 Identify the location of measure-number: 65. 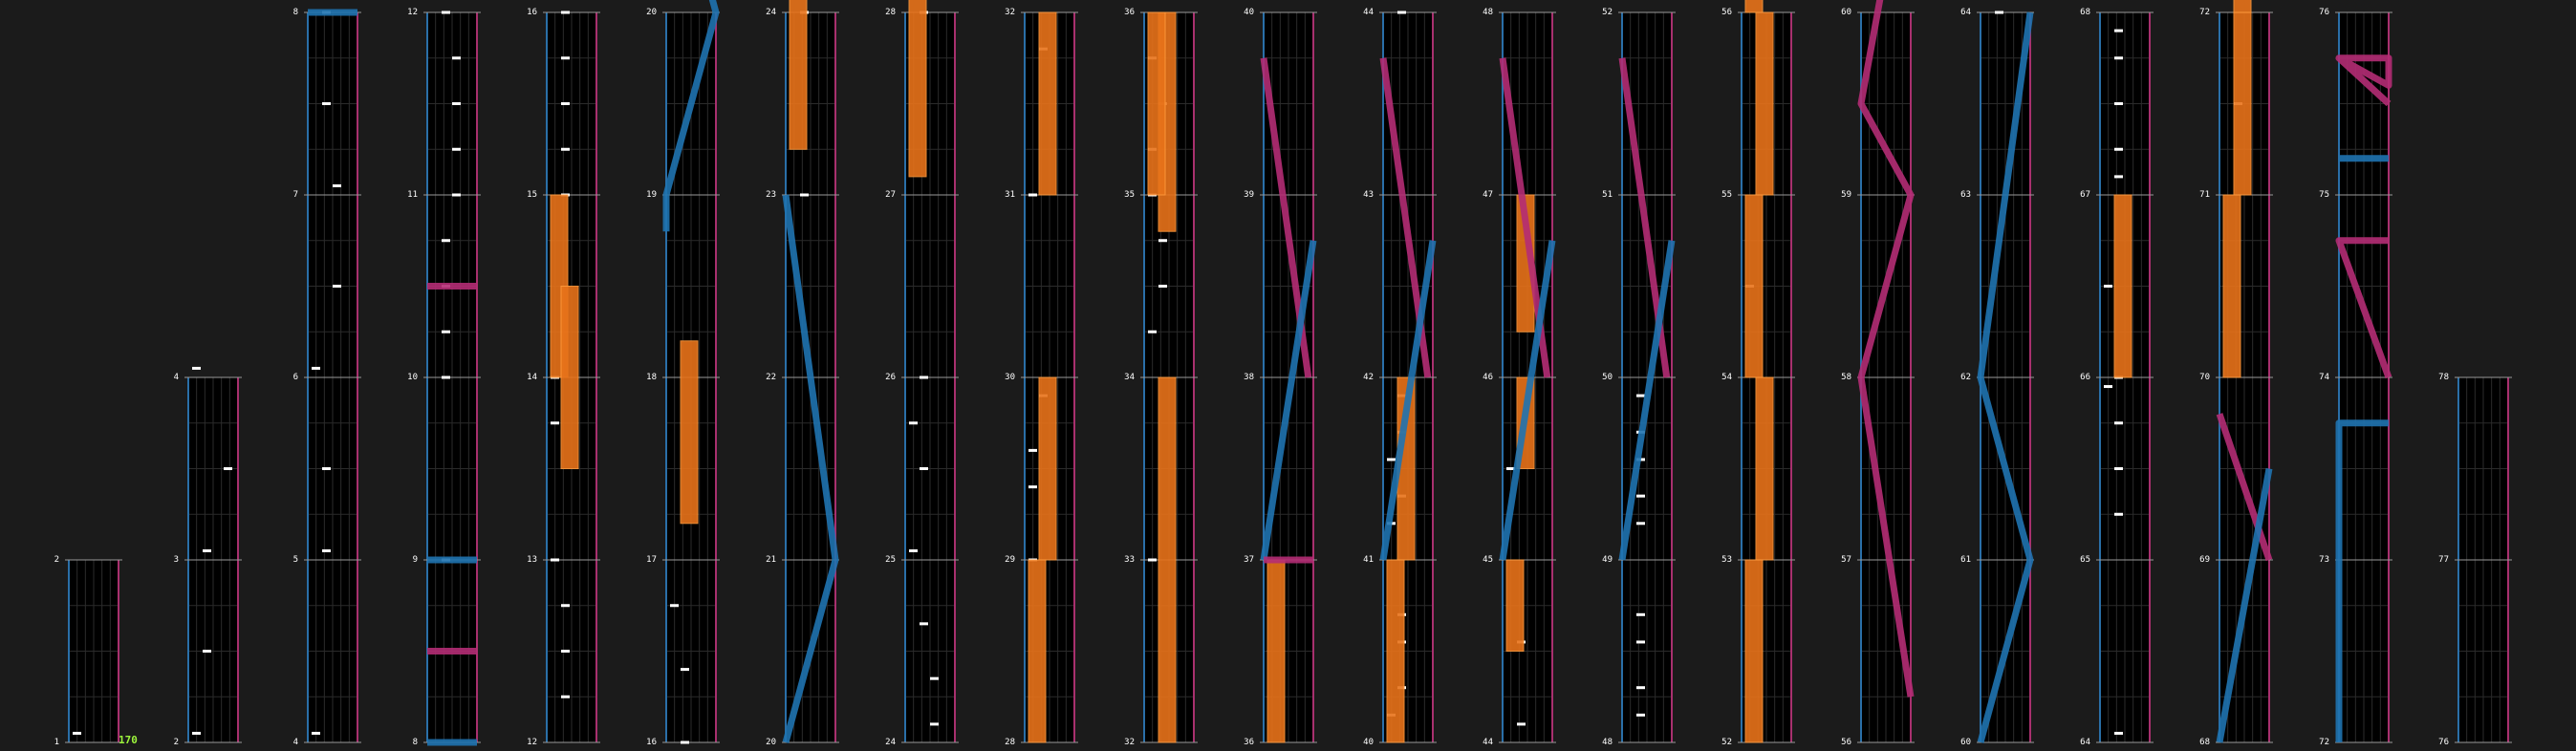
(2085, 560).